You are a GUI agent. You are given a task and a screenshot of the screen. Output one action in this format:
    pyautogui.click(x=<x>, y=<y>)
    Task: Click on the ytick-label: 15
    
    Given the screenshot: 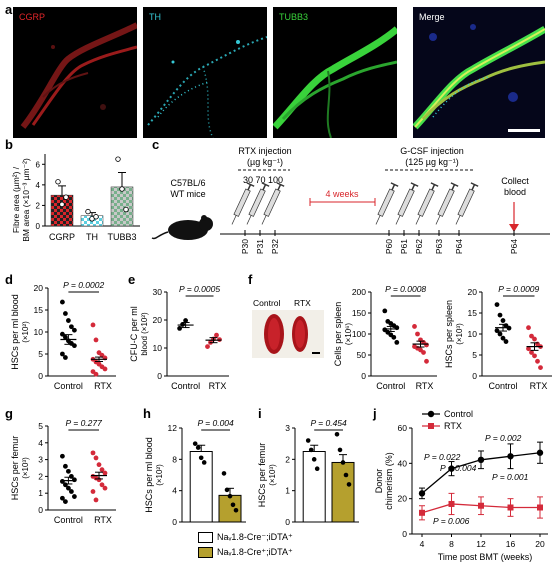 What is the action you would take?
    pyautogui.click(x=473, y=313)
    